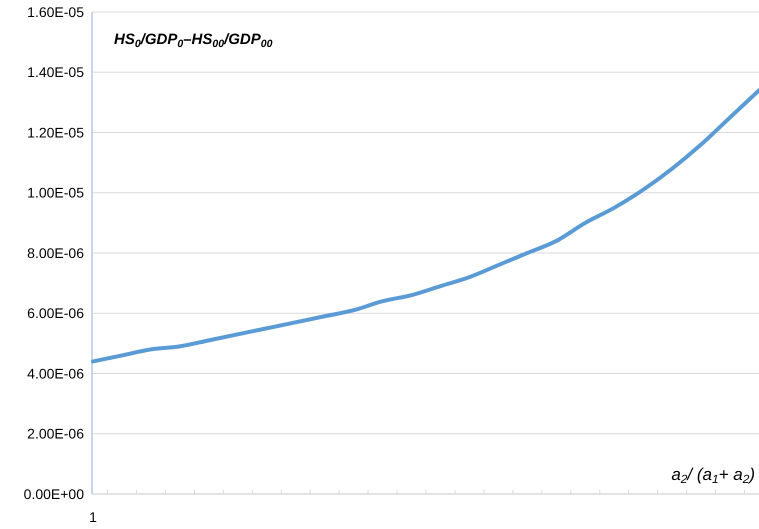  What do you see at coordinates (193, 40) in the screenshot?
I see `y-axis-title: HS$_{0}$/GDP$_{0}$–HS$_{00}$/GDP$_{00}$` at bounding box center [193, 40].